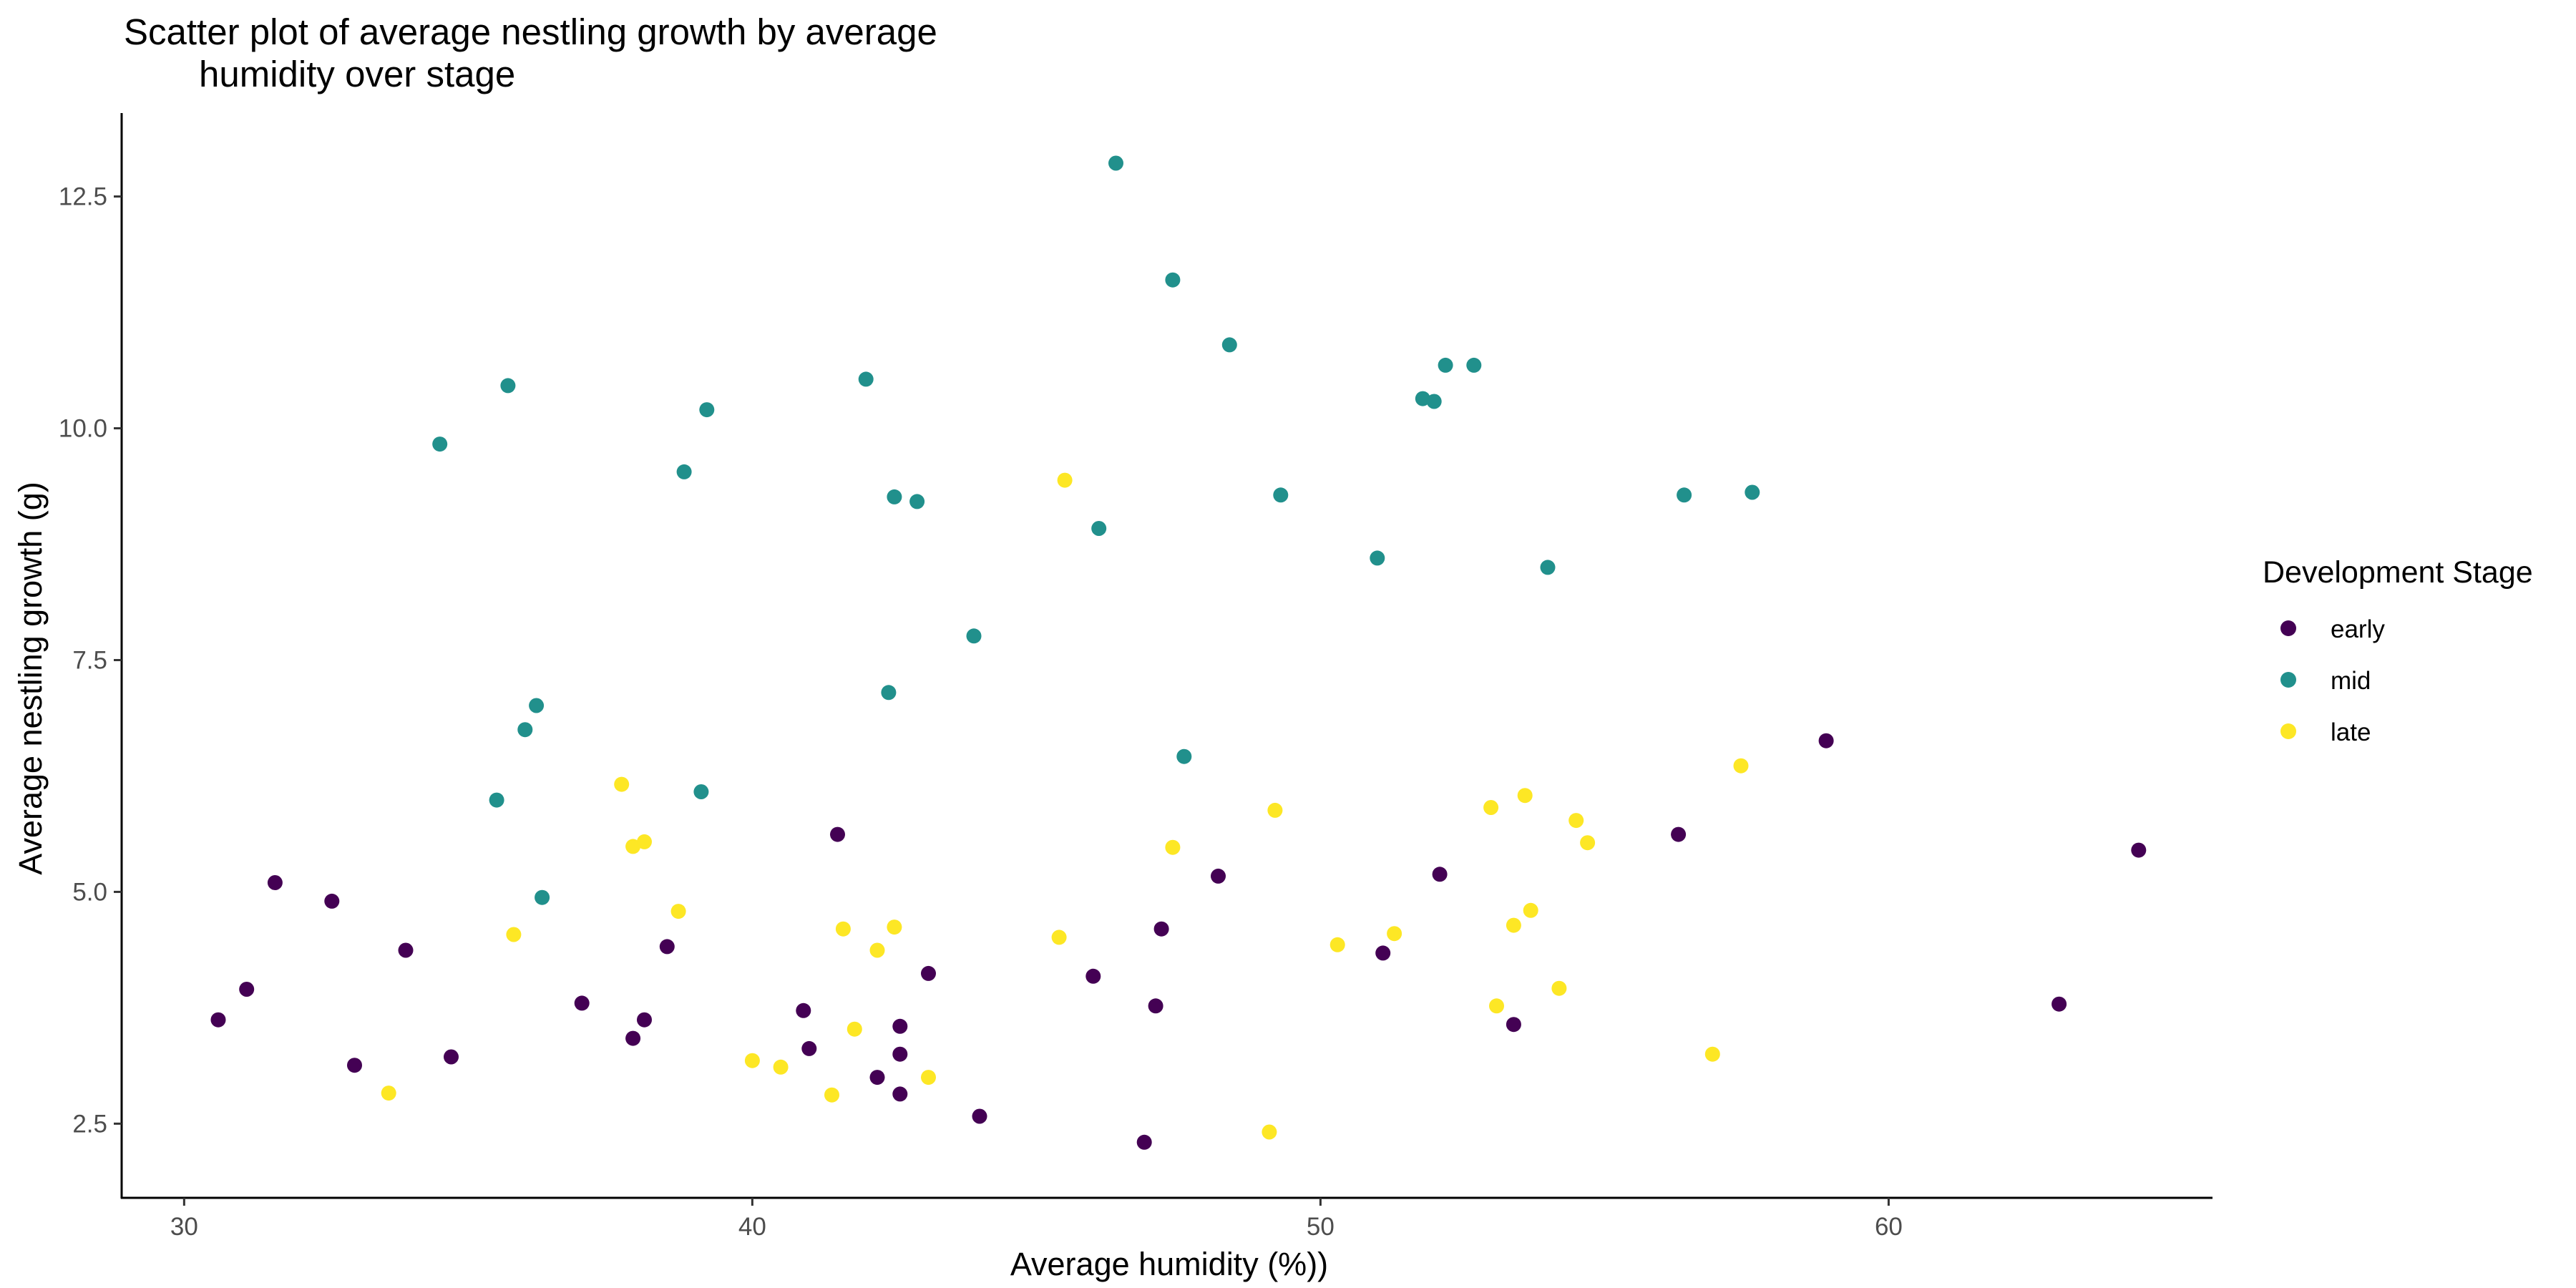 The width and height of the screenshot is (2576, 1288). Describe the element at coordinates (83, 197) in the screenshot. I see `y-tick-label: 12.5` at that location.